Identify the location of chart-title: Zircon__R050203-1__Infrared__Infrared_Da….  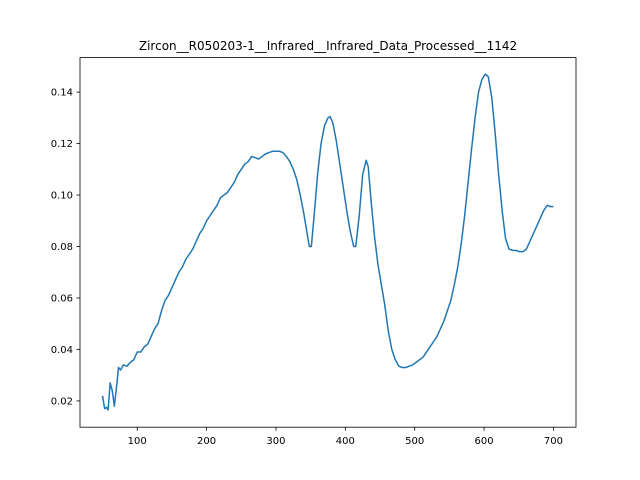
(328, 46).